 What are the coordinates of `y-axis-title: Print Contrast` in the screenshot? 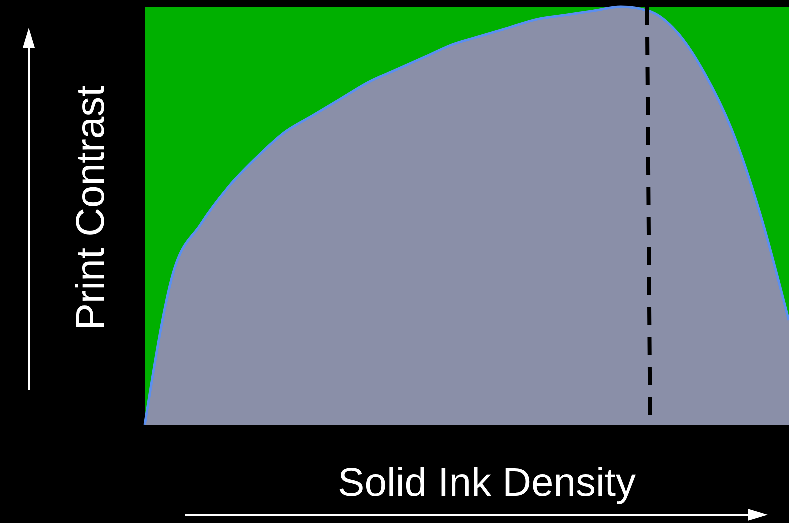 It's located at (91, 208).